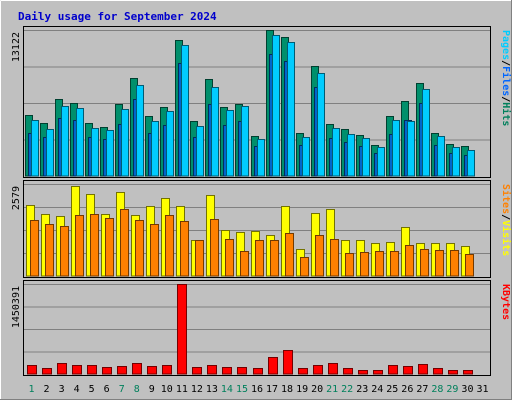 The width and height of the screenshot is (512, 400). I want to click on day-label-25: 25, so click(392, 389).